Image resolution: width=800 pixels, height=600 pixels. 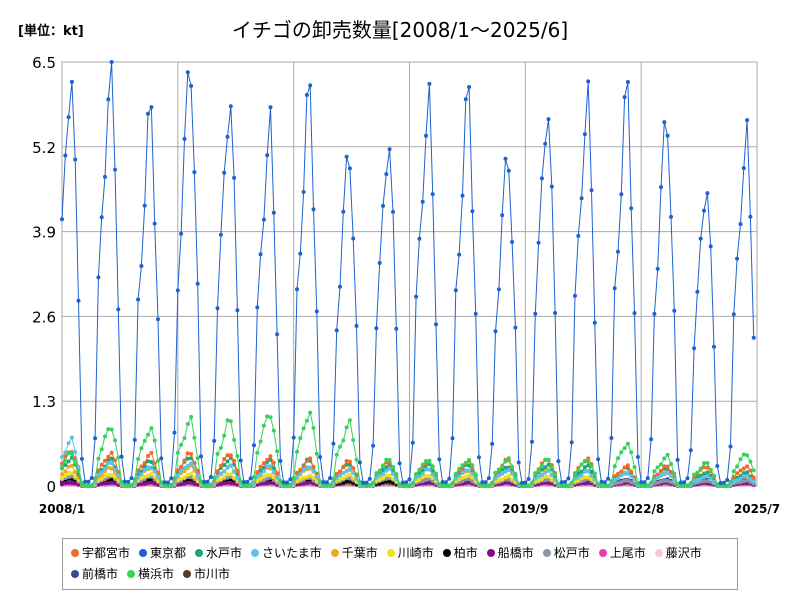 What do you see at coordinates (400, 30) in the screenshot?
I see `chart-title: イチゴの卸売数量[2008/1～2025/6]` at bounding box center [400, 30].